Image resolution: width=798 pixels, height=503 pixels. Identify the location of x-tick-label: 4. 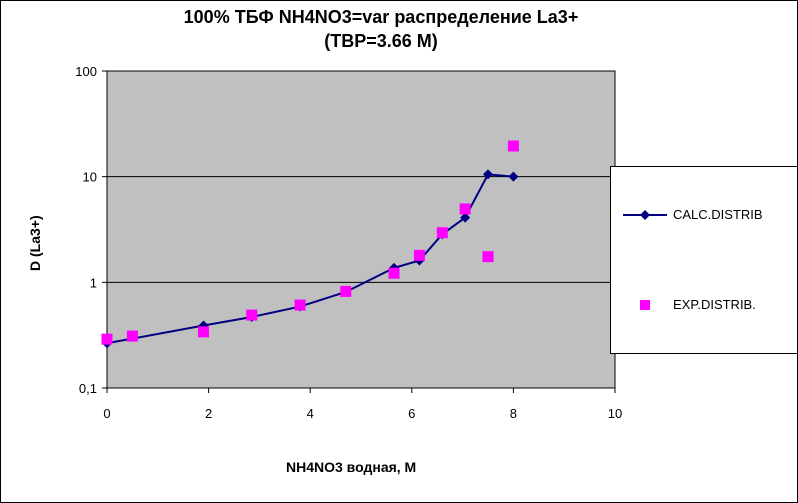
(310, 413).